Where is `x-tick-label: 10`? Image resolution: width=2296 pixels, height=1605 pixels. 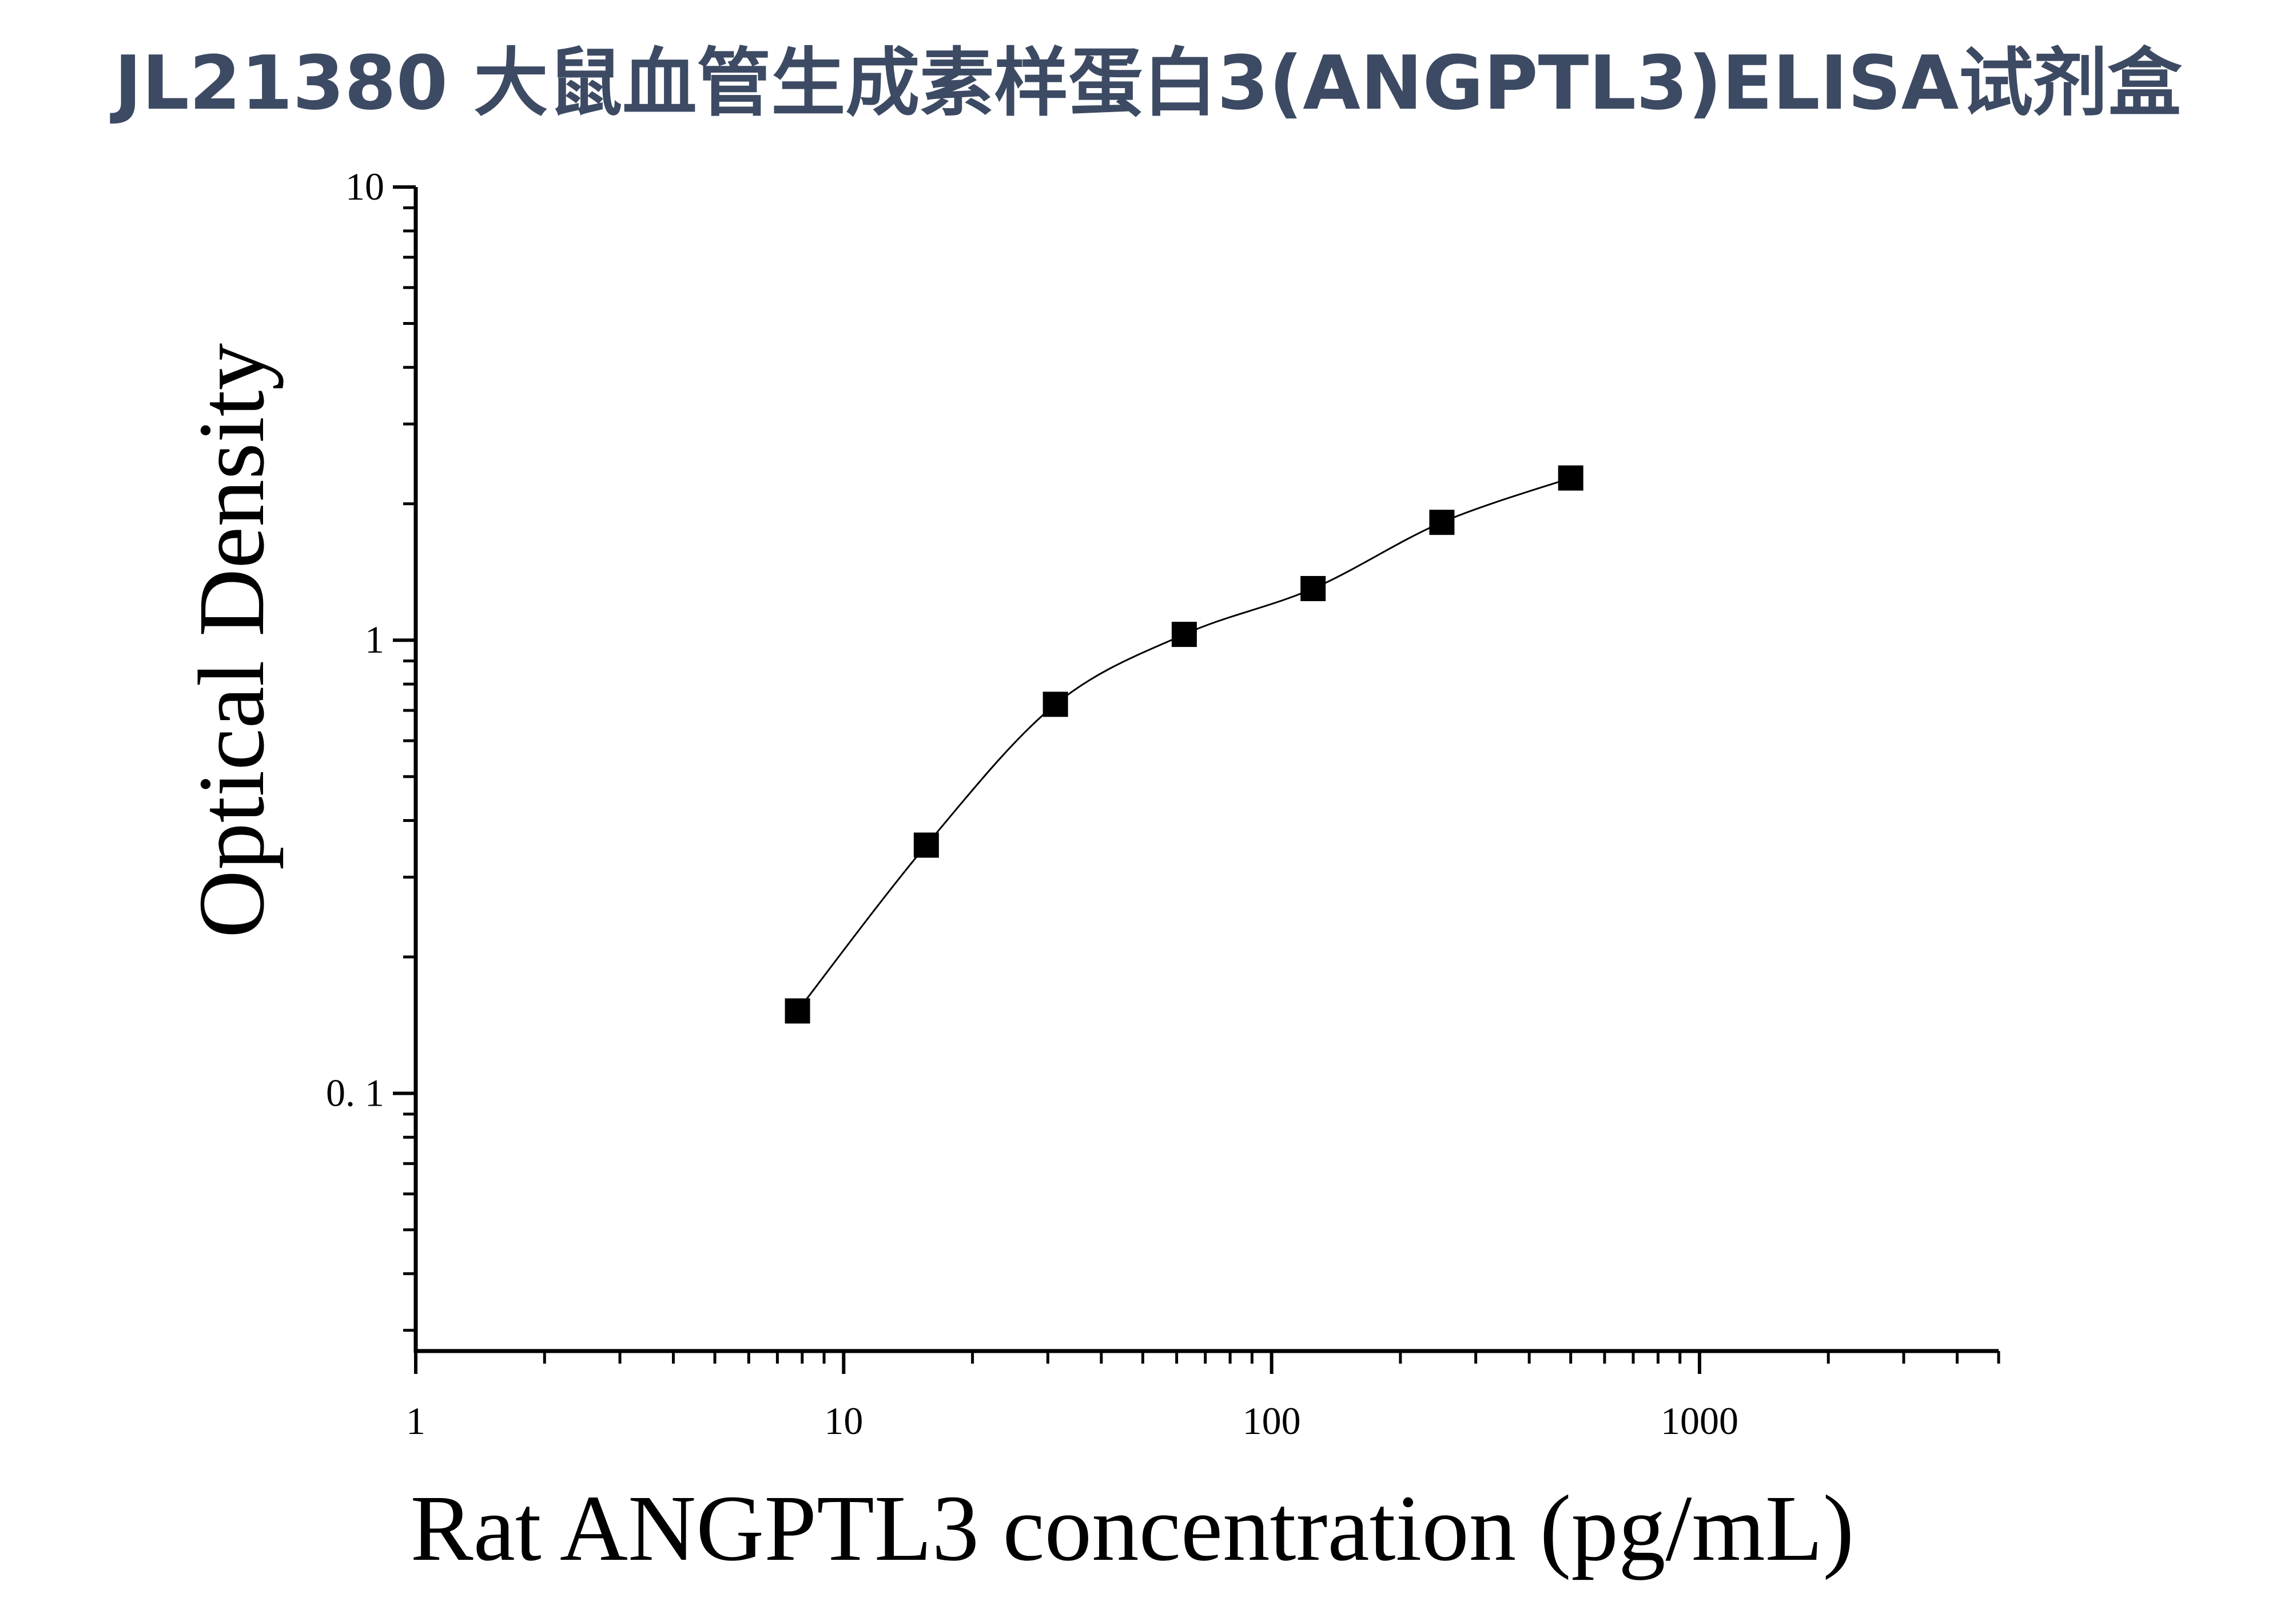 x-tick-label: 10 is located at coordinates (843, 1421).